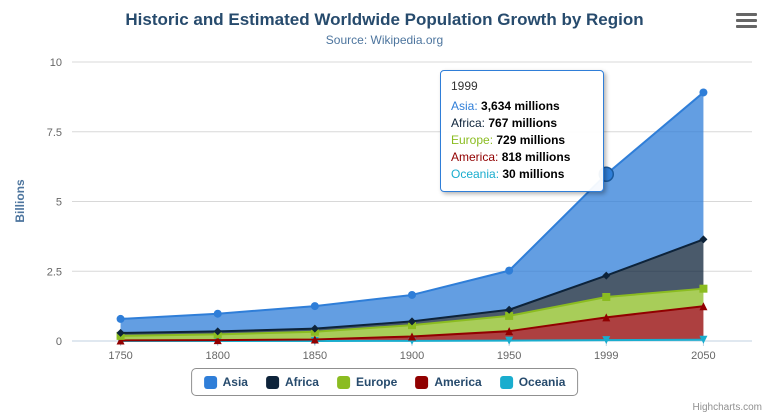 The image size is (769, 416). What do you see at coordinates (533, 174) in the screenshot?
I see `tooltip-series-value: 30 millions` at bounding box center [533, 174].